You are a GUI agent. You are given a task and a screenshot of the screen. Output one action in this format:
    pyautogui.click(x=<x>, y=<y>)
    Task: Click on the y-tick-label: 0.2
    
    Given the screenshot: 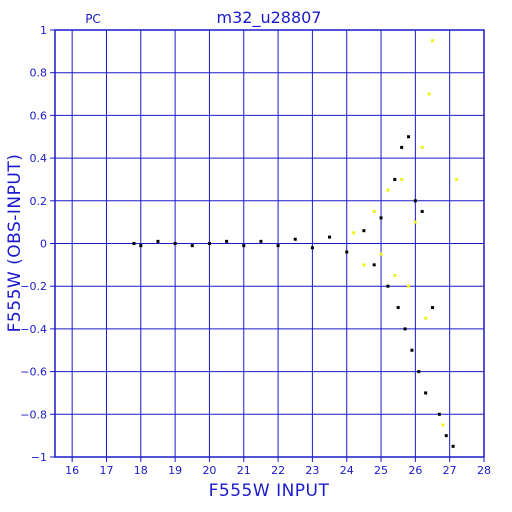 What is the action you would take?
    pyautogui.click(x=39, y=201)
    